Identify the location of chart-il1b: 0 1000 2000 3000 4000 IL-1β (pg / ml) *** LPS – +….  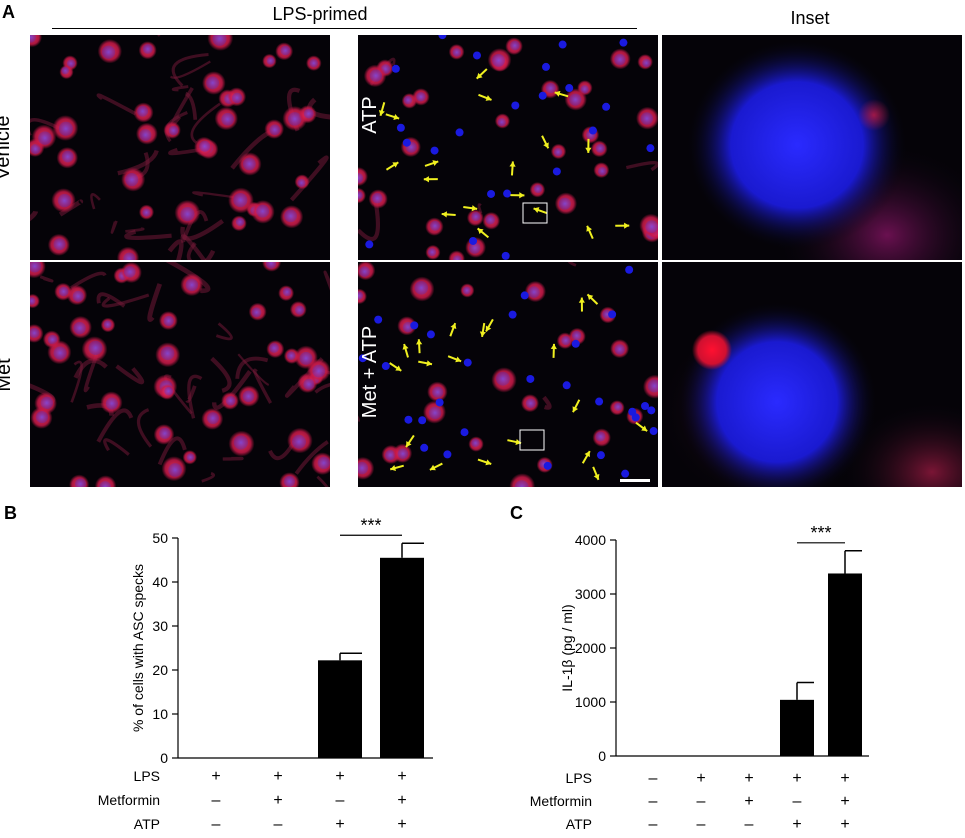
(699, 678).